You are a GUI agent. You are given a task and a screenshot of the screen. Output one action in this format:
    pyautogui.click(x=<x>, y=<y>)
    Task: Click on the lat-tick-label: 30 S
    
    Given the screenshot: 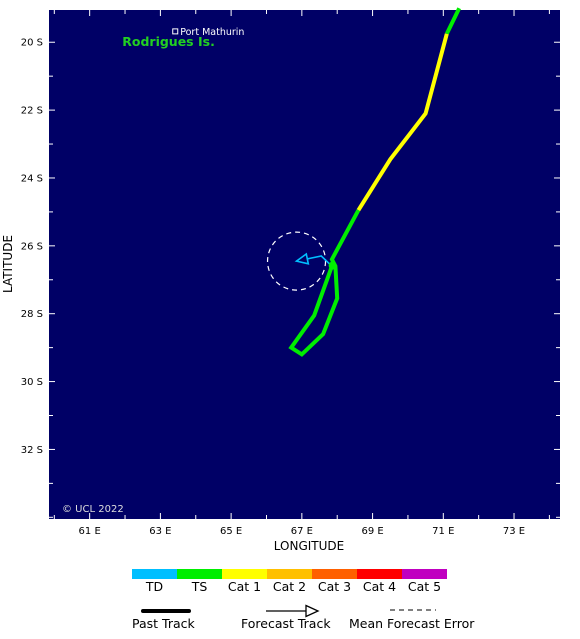 What is the action you would take?
    pyautogui.click(x=32, y=382)
    